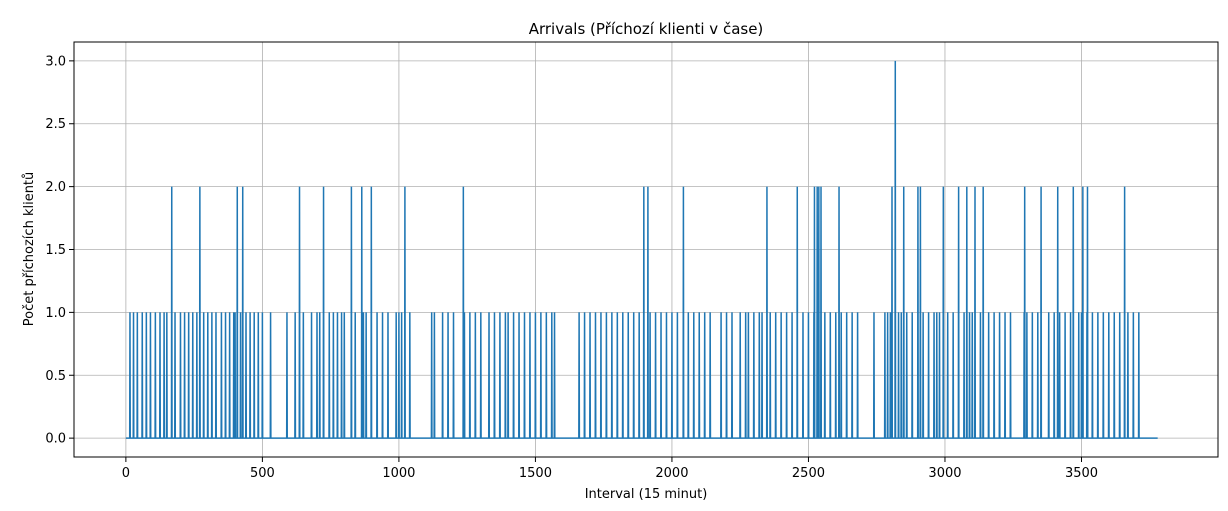 This screenshot has height=511, width=1228. What do you see at coordinates (29, 249) in the screenshot?
I see `y-axis-label: Počet příchozích klientů` at bounding box center [29, 249].